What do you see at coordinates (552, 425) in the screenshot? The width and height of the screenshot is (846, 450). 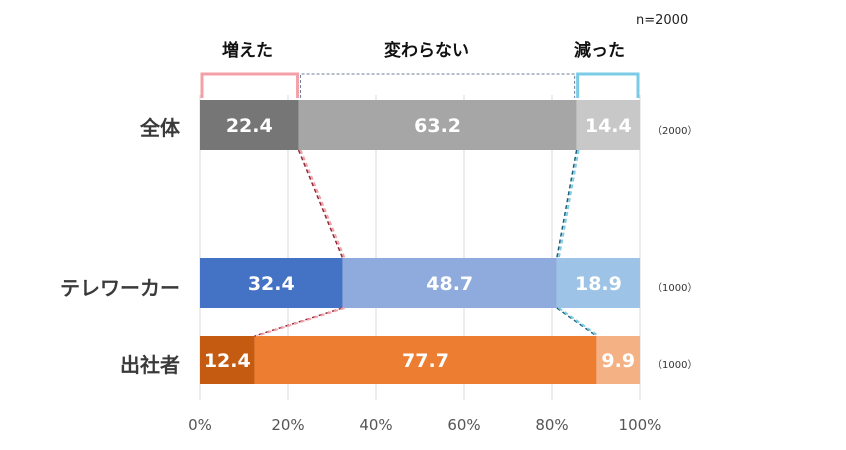 I see `x-tick-label: 80%` at bounding box center [552, 425].